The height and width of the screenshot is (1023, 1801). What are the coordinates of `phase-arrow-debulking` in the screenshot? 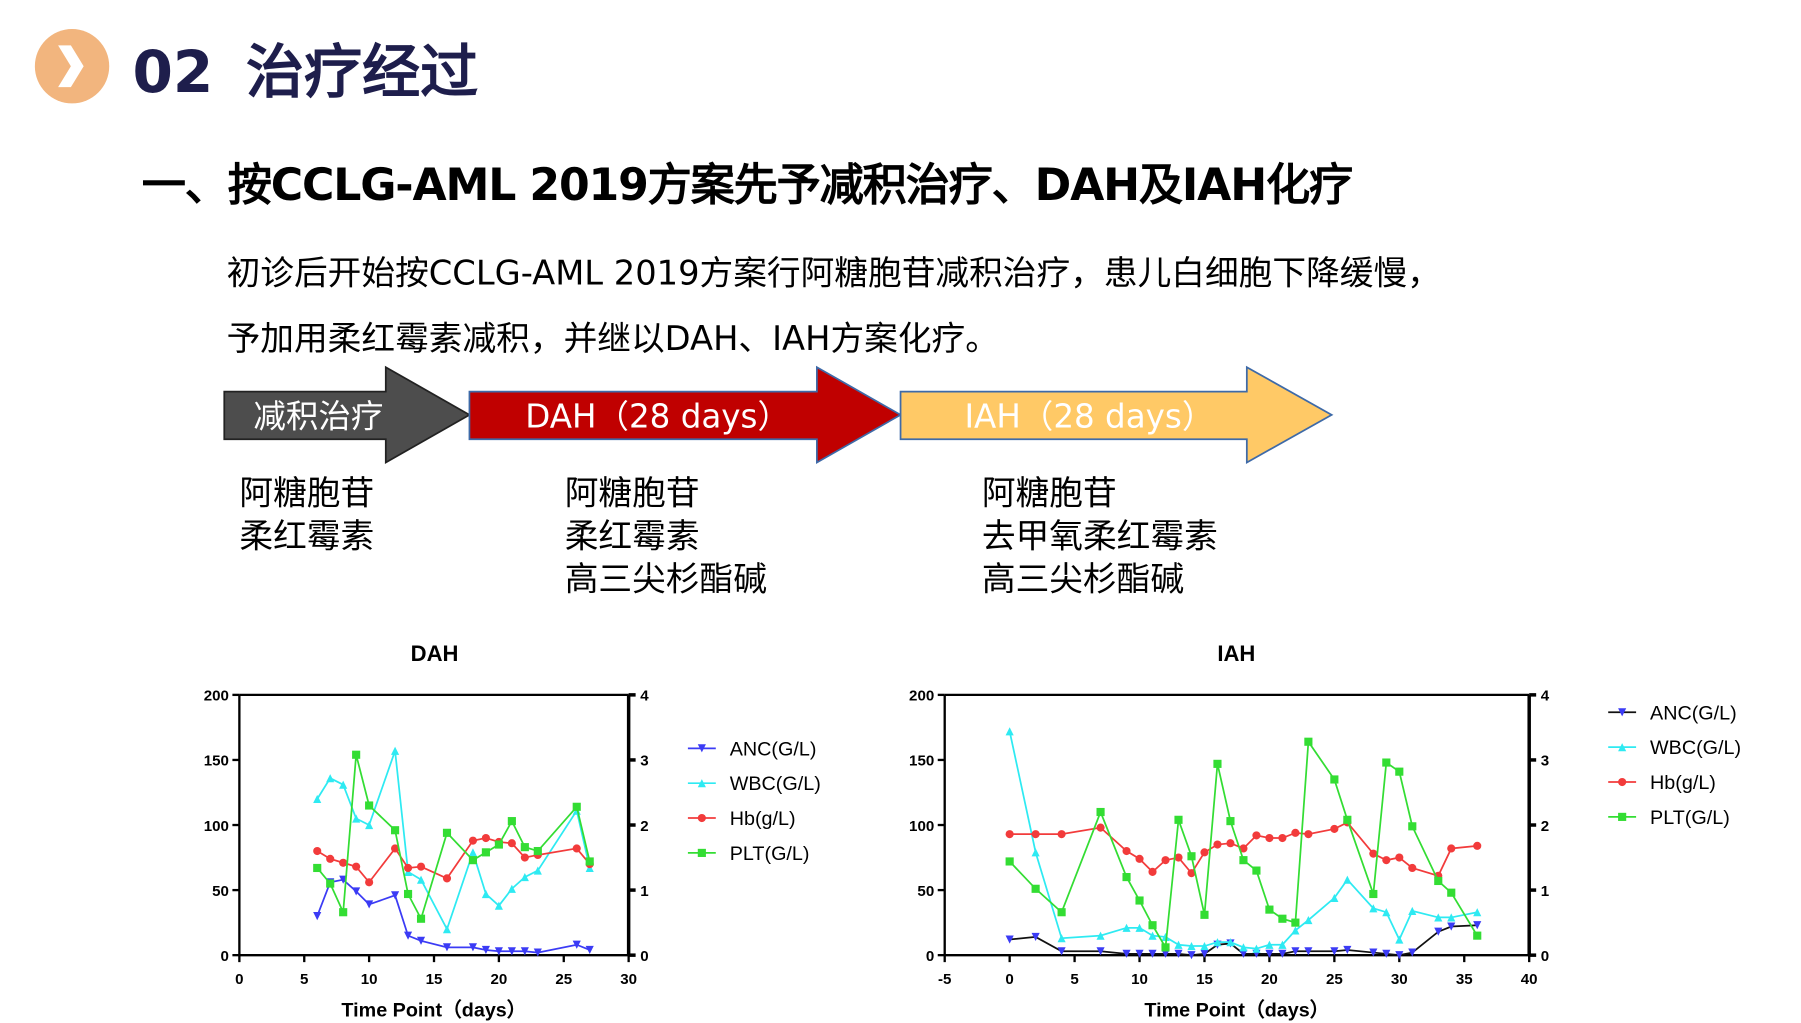 It's located at (347, 414).